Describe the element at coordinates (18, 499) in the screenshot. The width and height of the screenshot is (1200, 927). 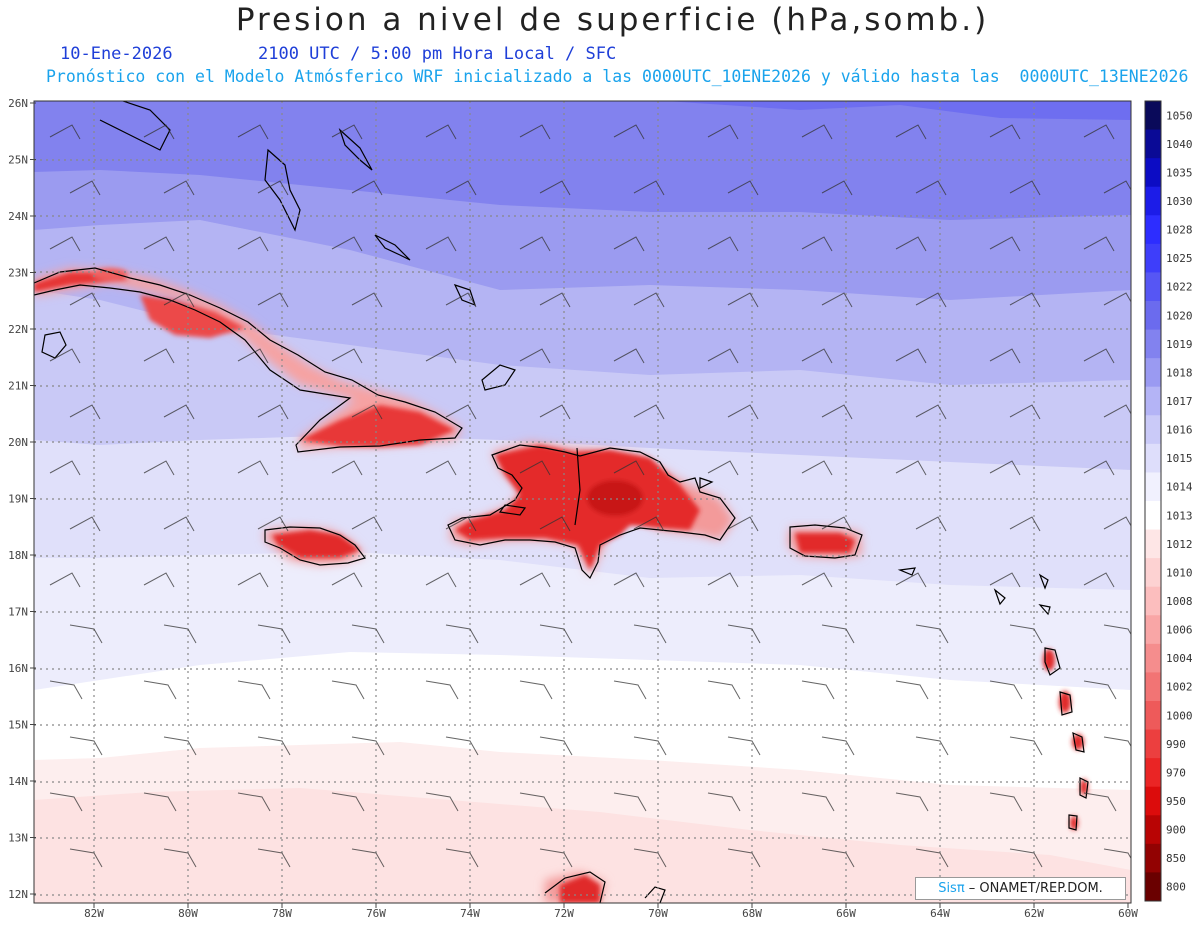
I see `lat-label: 19N` at that location.